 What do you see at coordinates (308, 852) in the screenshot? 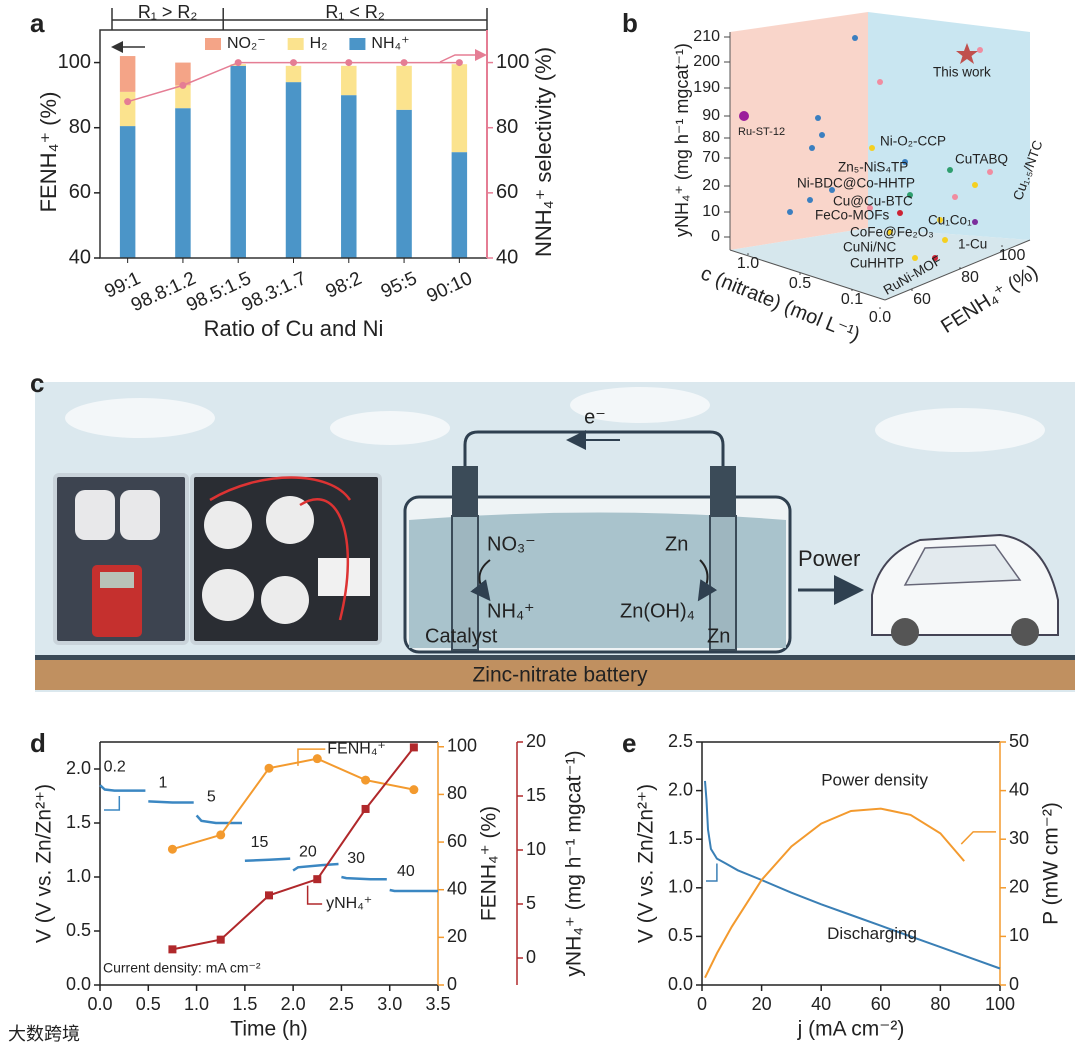
I see `segment-label: 20` at bounding box center [308, 852].